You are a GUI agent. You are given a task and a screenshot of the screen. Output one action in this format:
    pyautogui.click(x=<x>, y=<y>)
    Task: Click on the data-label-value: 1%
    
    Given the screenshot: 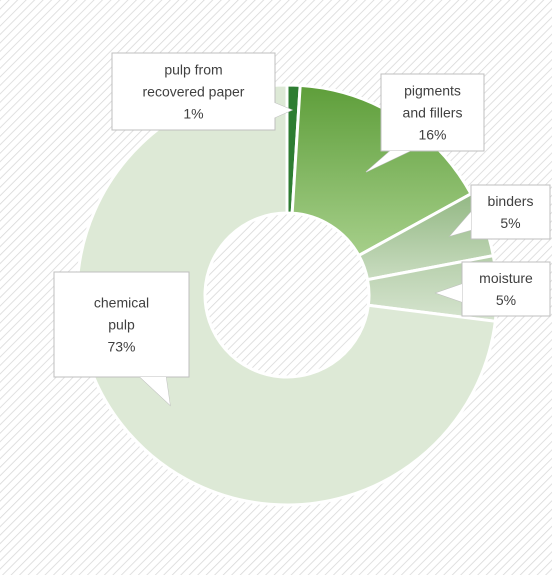 What is the action you would take?
    pyautogui.click(x=193, y=114)
    